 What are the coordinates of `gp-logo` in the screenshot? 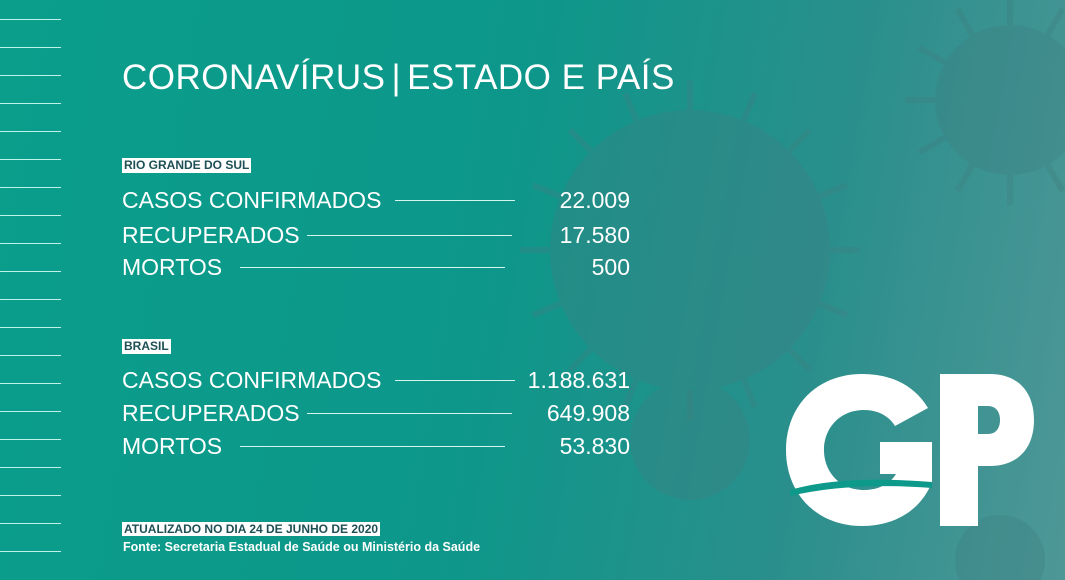 It's located at (910, 450).